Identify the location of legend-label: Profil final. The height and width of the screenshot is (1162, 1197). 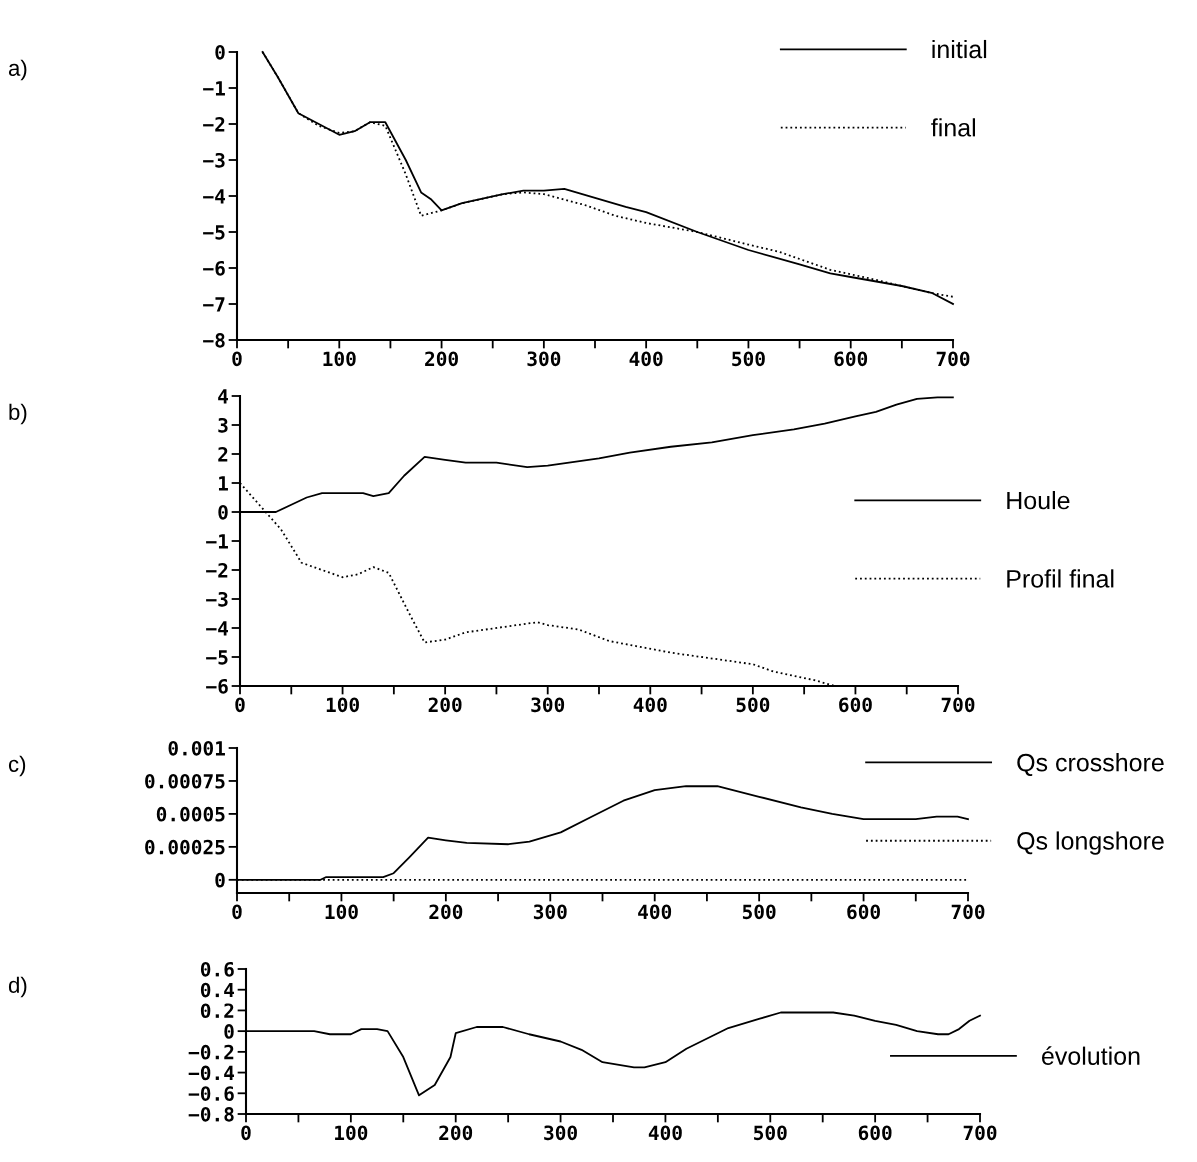
(1060, 578).